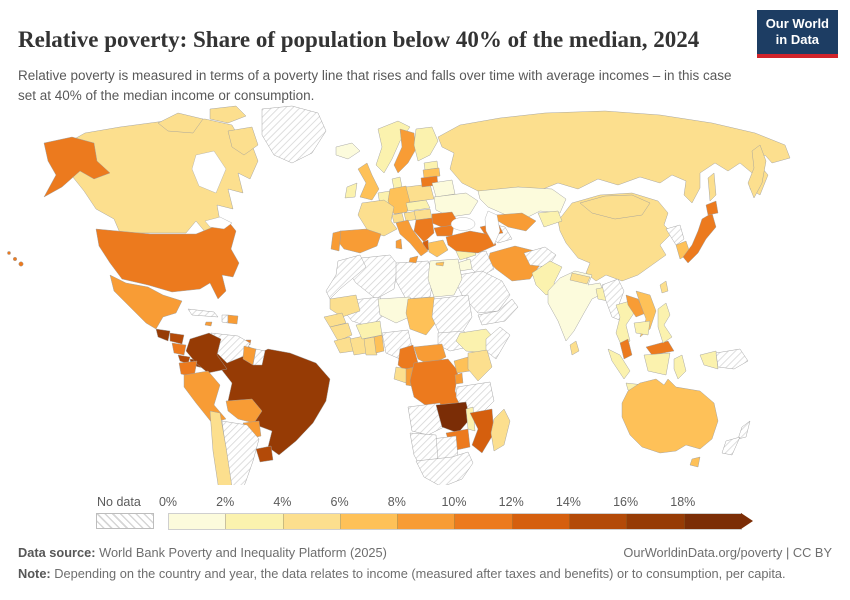  What do you see at coordinates (660, 348) in the screenshot?
I see `country-malaysia-borneo` at bounding box center [660, 348].